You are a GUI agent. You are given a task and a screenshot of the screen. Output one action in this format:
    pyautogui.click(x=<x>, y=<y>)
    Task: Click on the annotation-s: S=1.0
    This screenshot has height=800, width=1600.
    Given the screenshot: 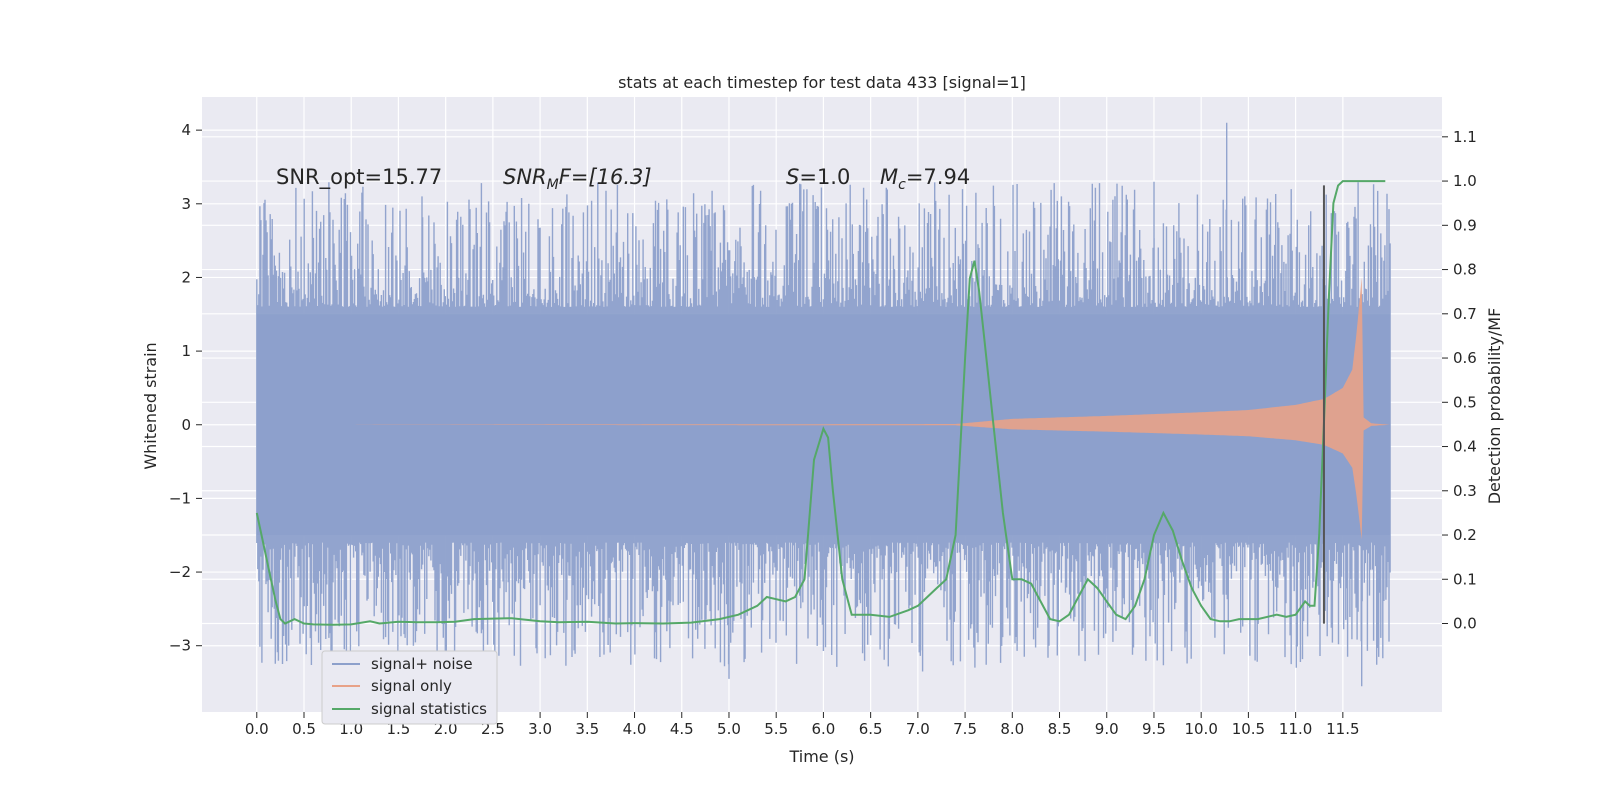 What is the action you would take?
    pyautogui.click(x=818, y=177)
    